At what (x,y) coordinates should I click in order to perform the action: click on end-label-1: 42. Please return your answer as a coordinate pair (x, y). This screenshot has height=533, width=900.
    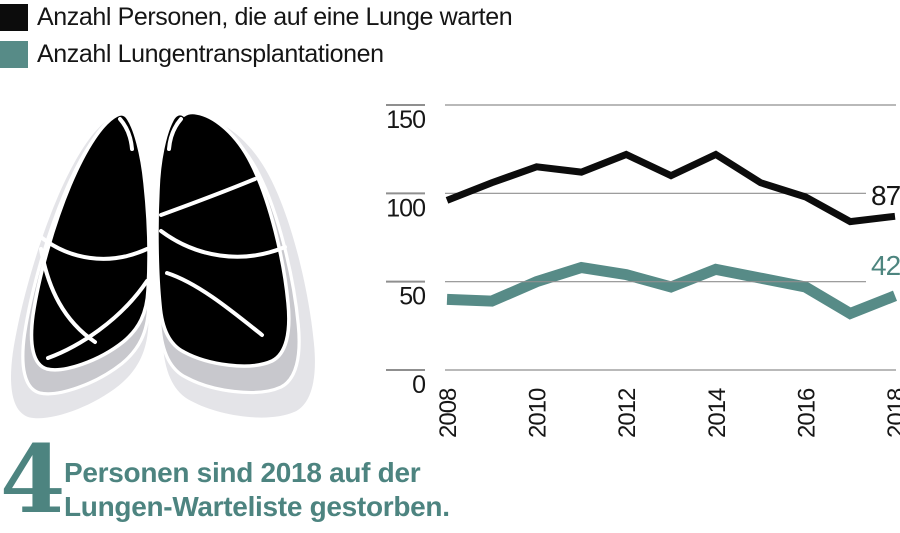
    Looking at the image, I should click on (885, 265).